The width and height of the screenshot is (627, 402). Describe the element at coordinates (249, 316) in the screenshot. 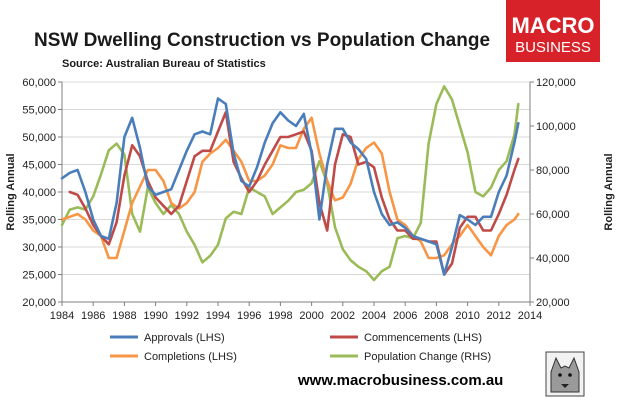

I see `x-tick-label: 1996` at that location.